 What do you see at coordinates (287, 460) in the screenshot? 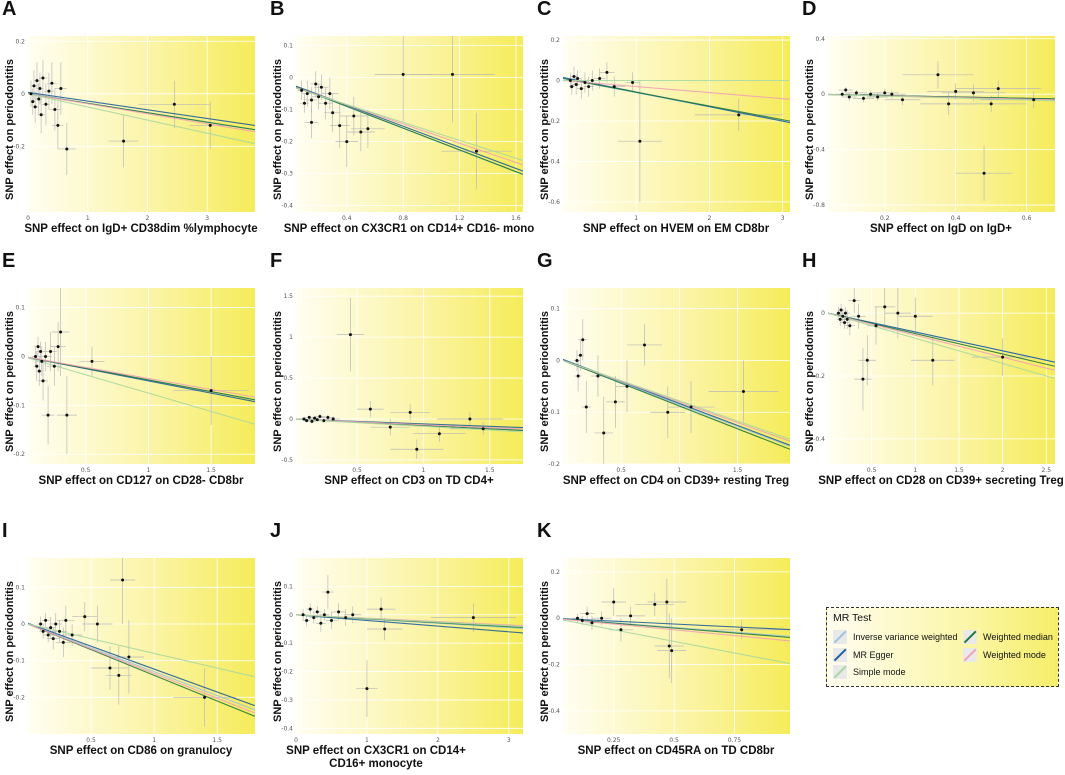
I see `y-tick-label: -0.5` at bounding box center [287, 460].